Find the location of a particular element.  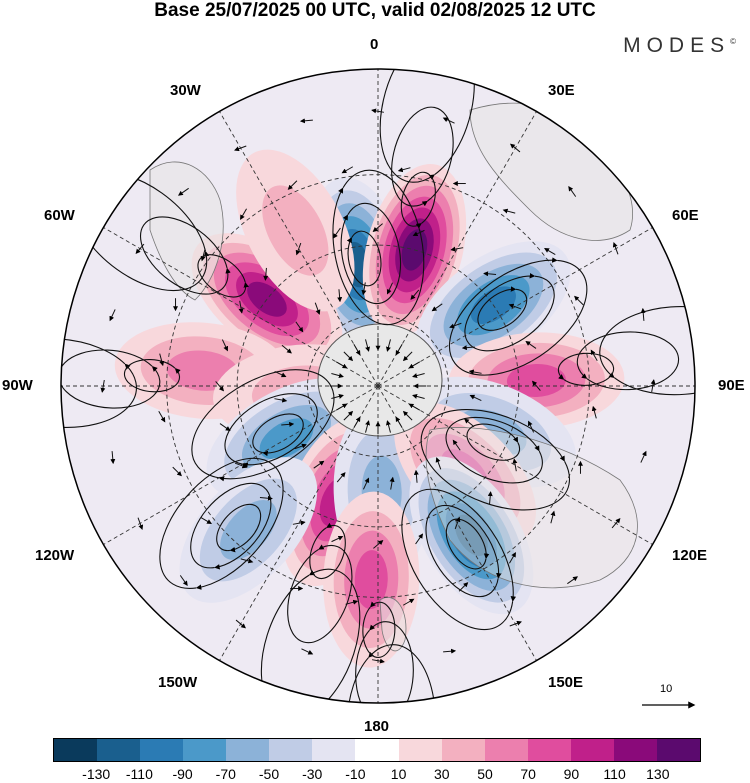

colorbar-tick-label: 50 is located at coordinates (485, 774).